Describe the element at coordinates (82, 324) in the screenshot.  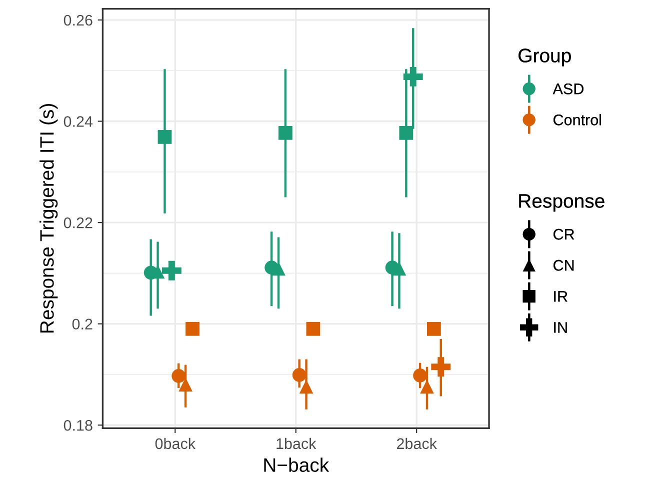
I see `y-tick-label: 0.2` at that location.